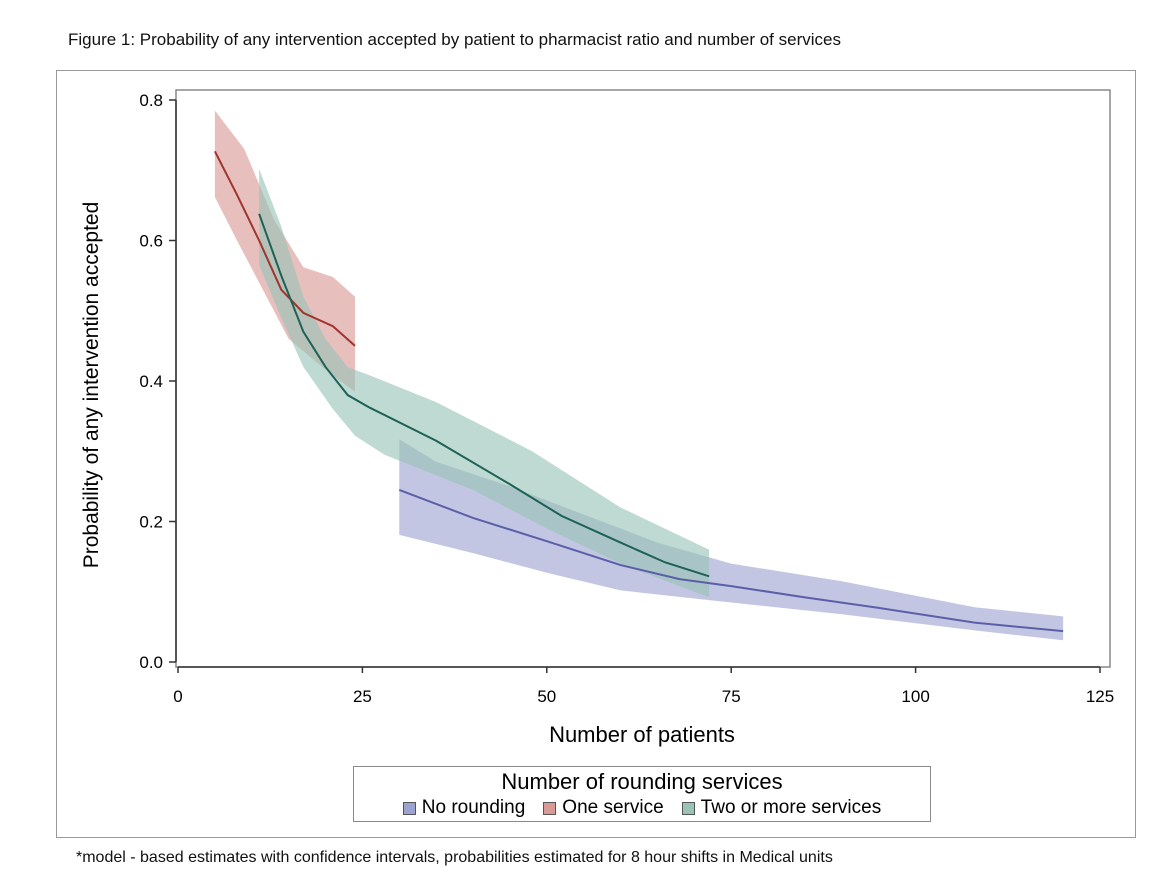 The width and height of the screenshot is (1170, 889). Describe the element at coordinates (791, 807) in the screenshot. I see `legend-label: Two or more services` at that location.